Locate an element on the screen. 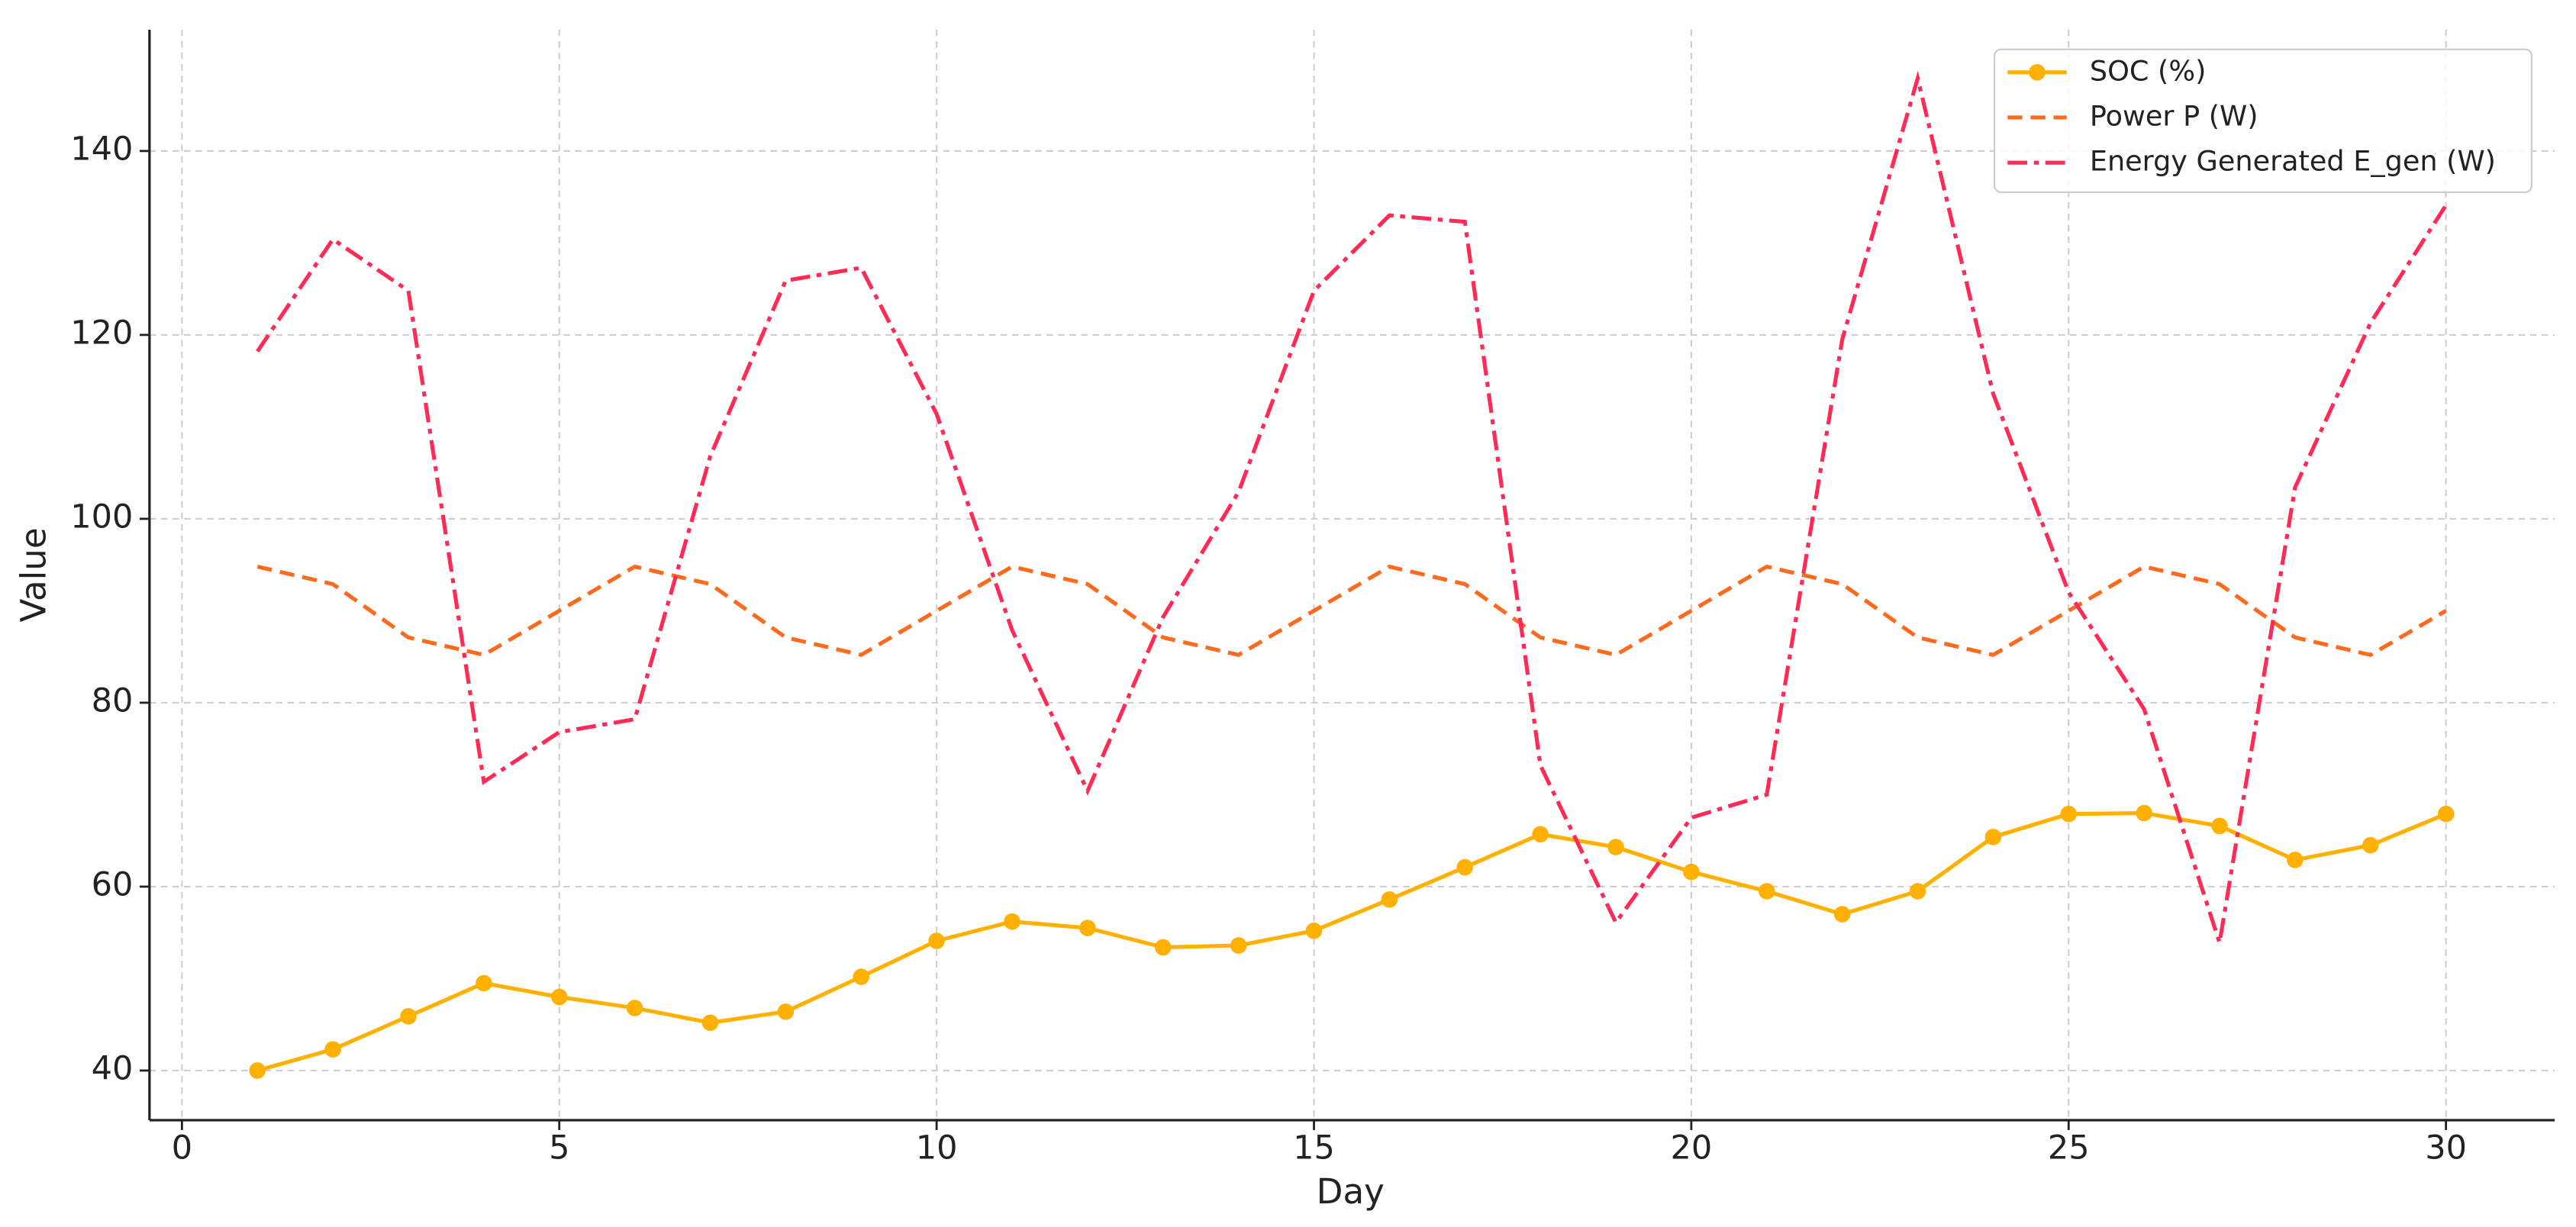  x-tick-label: 20 is located at coordinates (1692, 1148).